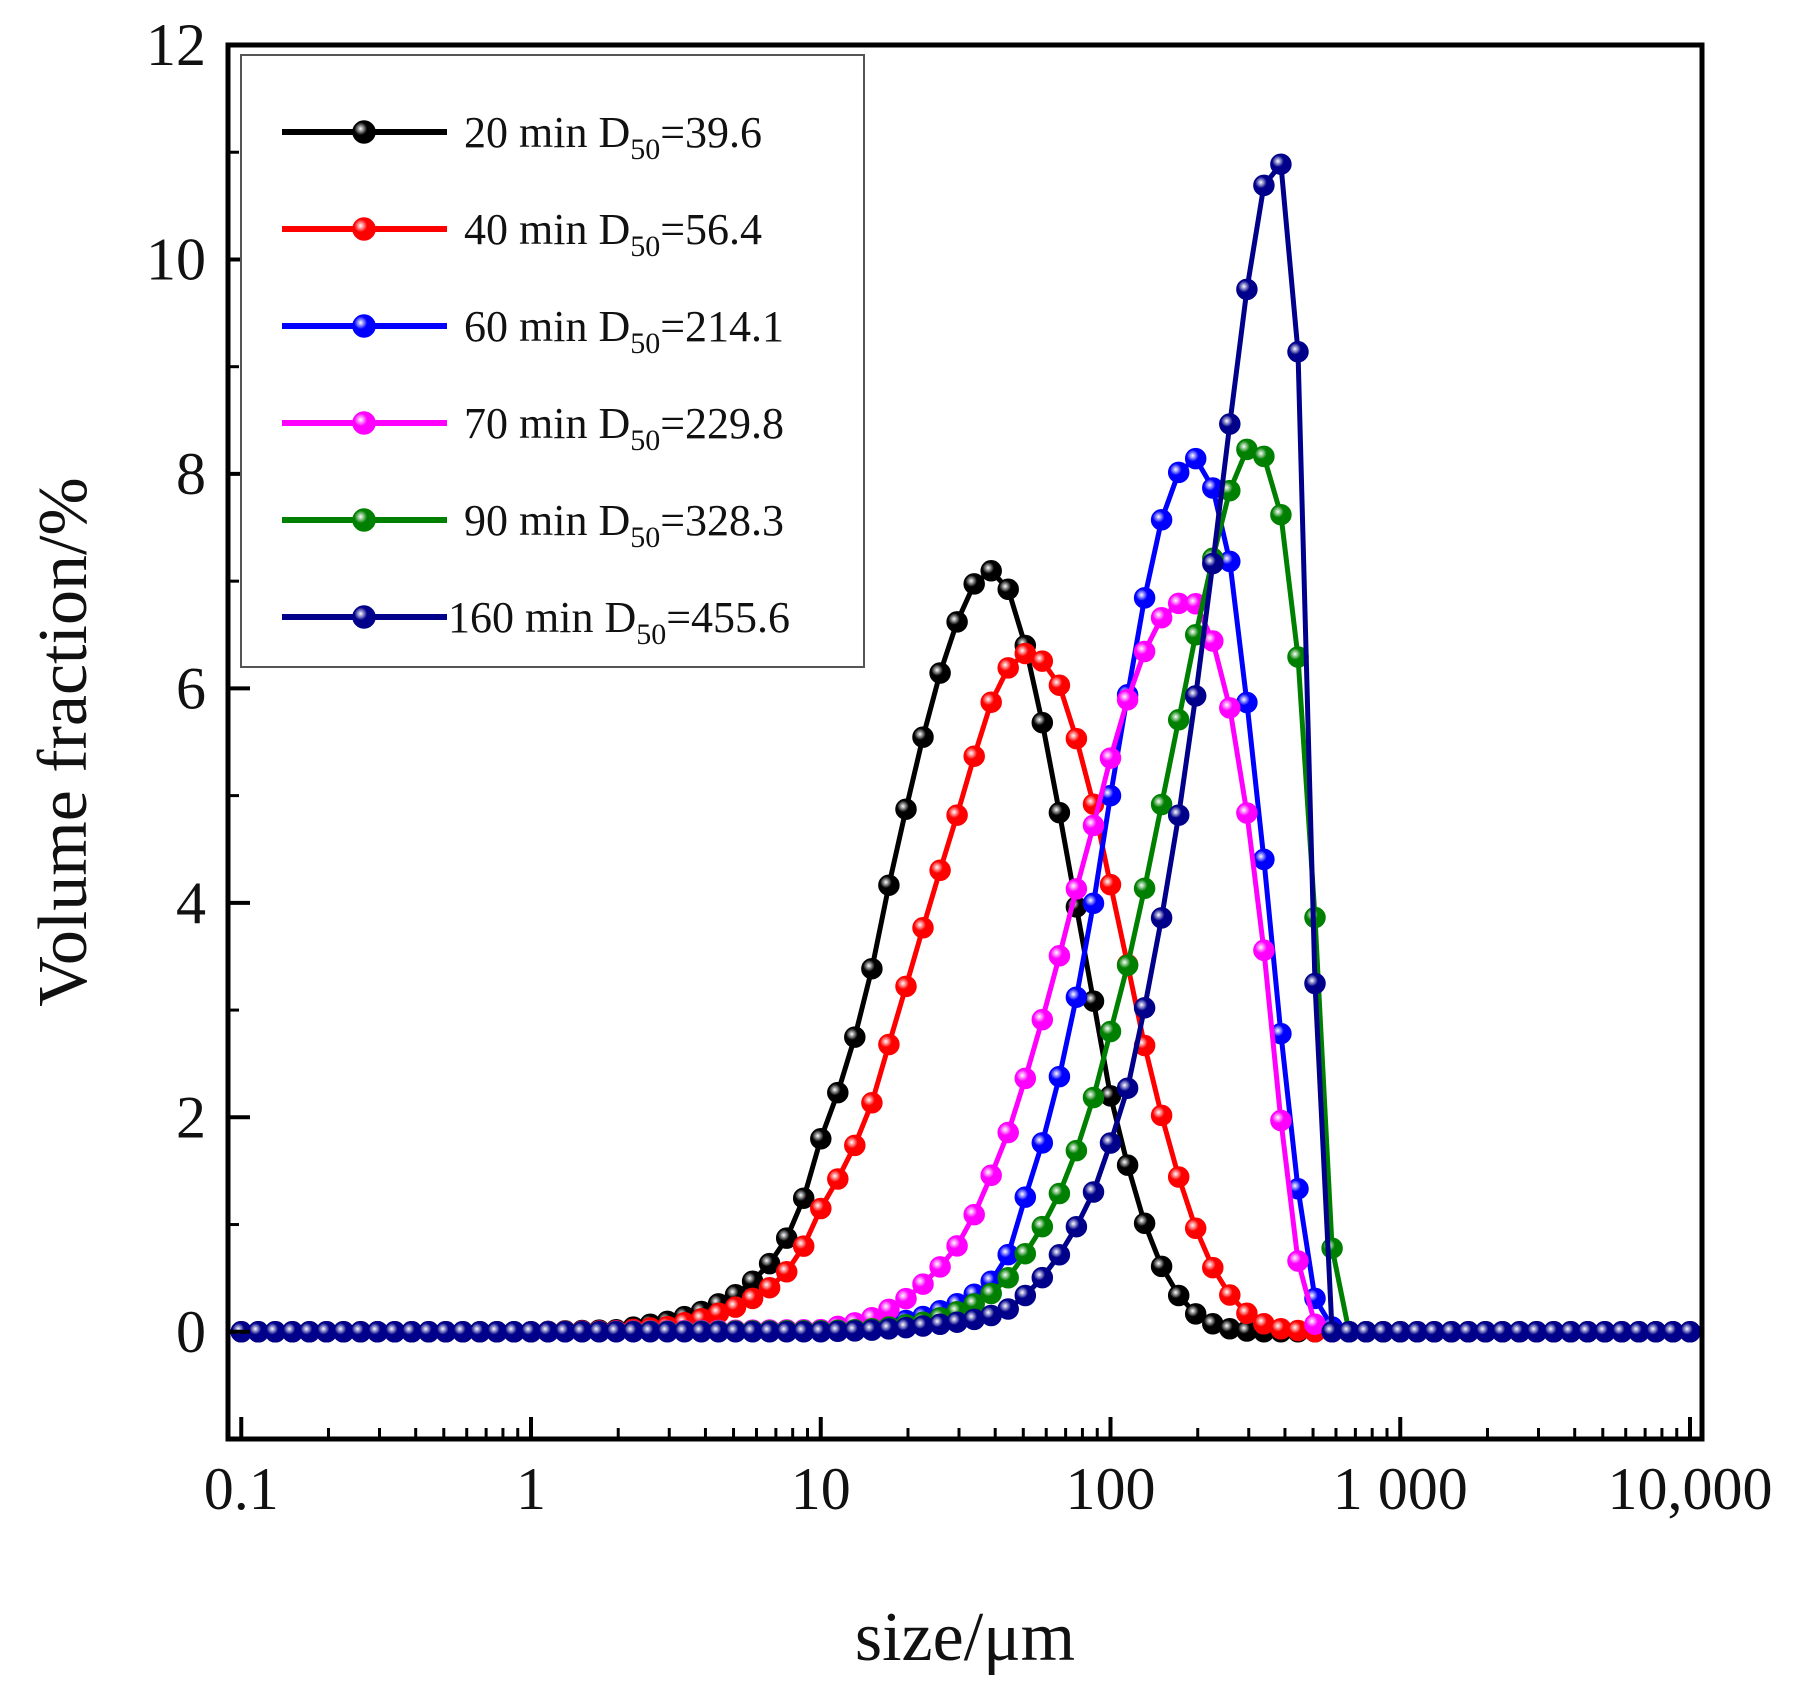 The image size is (1803, 1701). What do you see at coordinates (1111, 1489) in the screenshot?
I see `x-tick-label: 100` at bounding box center [1111, 1489].